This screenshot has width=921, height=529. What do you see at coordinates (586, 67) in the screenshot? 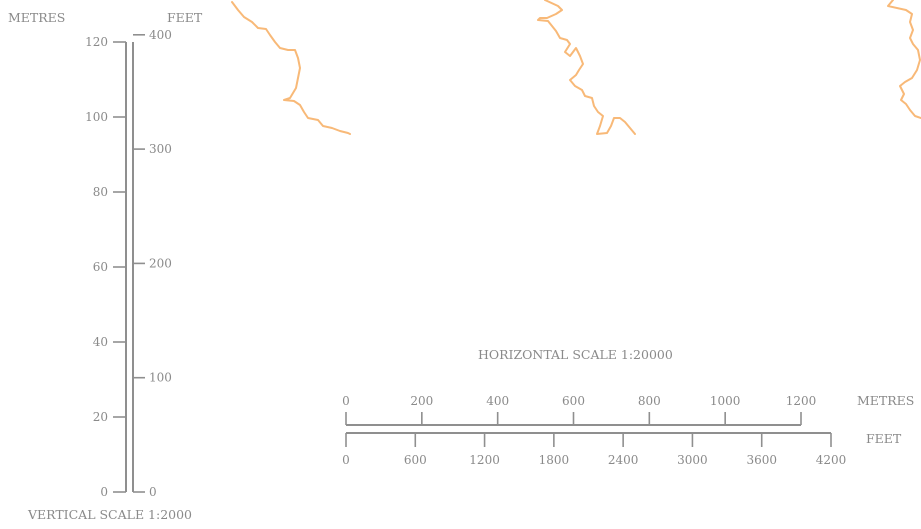
I see `contour-line-middle` at bounding box center [586, 67].